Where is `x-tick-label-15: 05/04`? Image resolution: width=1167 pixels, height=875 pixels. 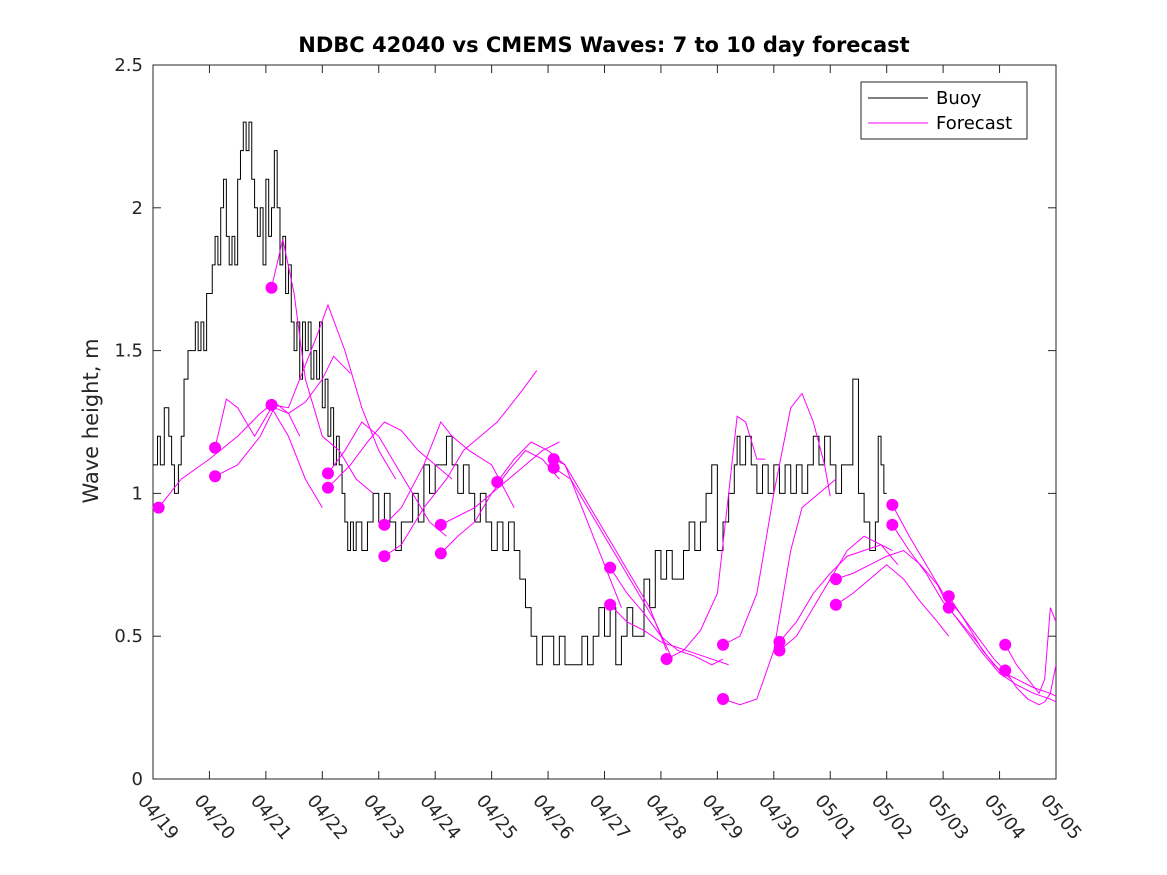 x-tick-label-15: 05/04 is located at coordinates (1004, 817).